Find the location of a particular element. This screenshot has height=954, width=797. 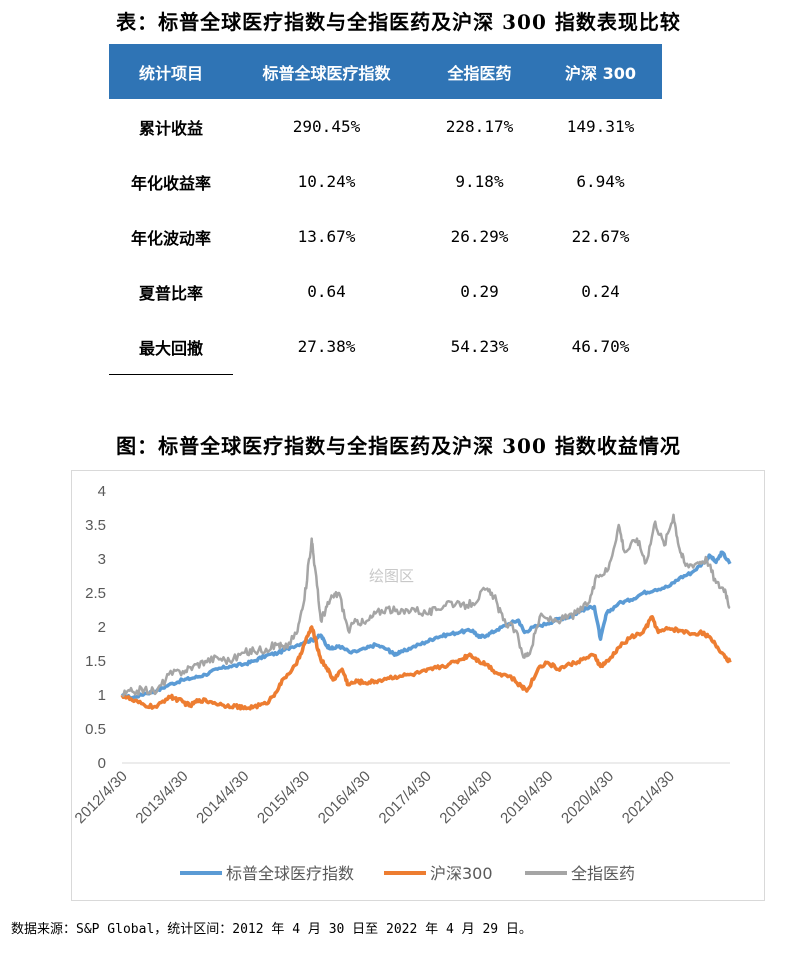

y-tick-label: 3 is located at coordinates (102, 559).